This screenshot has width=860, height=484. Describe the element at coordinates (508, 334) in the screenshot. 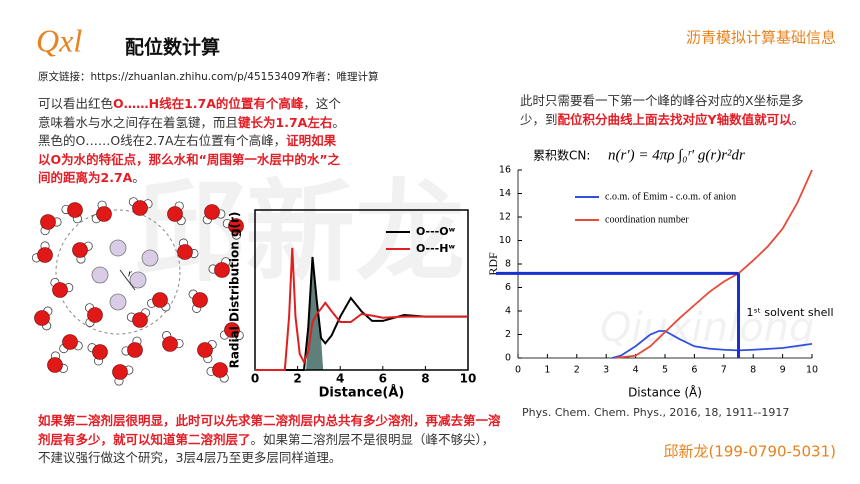

I see `y-tick-label: 2` at that location.